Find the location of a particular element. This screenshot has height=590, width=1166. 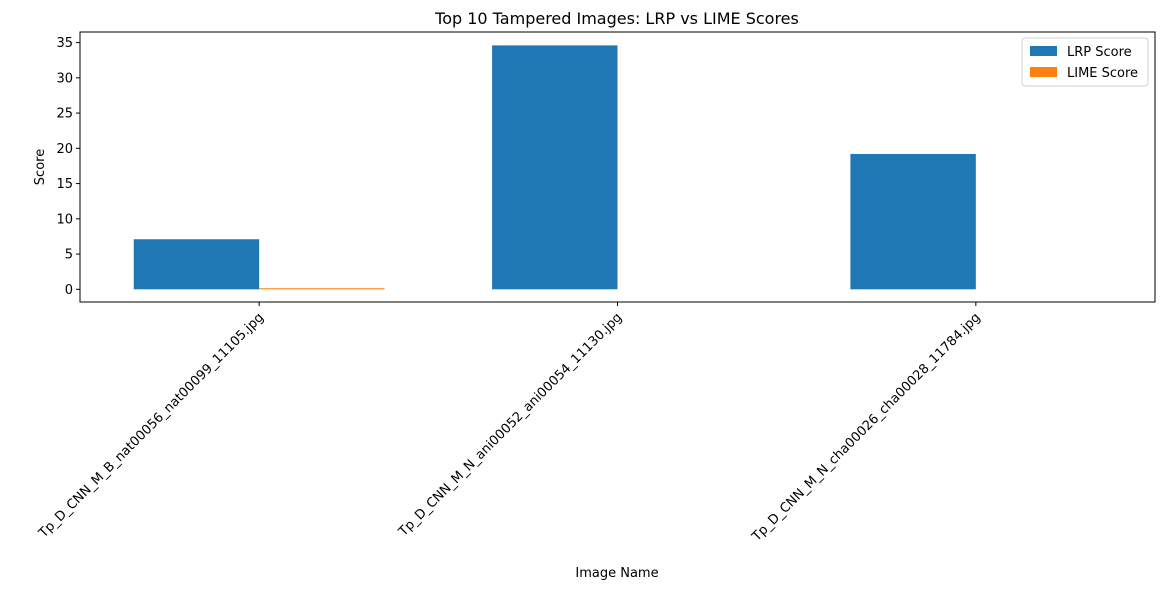

y-tick-label: 10 is located at coordinates (64, 219).